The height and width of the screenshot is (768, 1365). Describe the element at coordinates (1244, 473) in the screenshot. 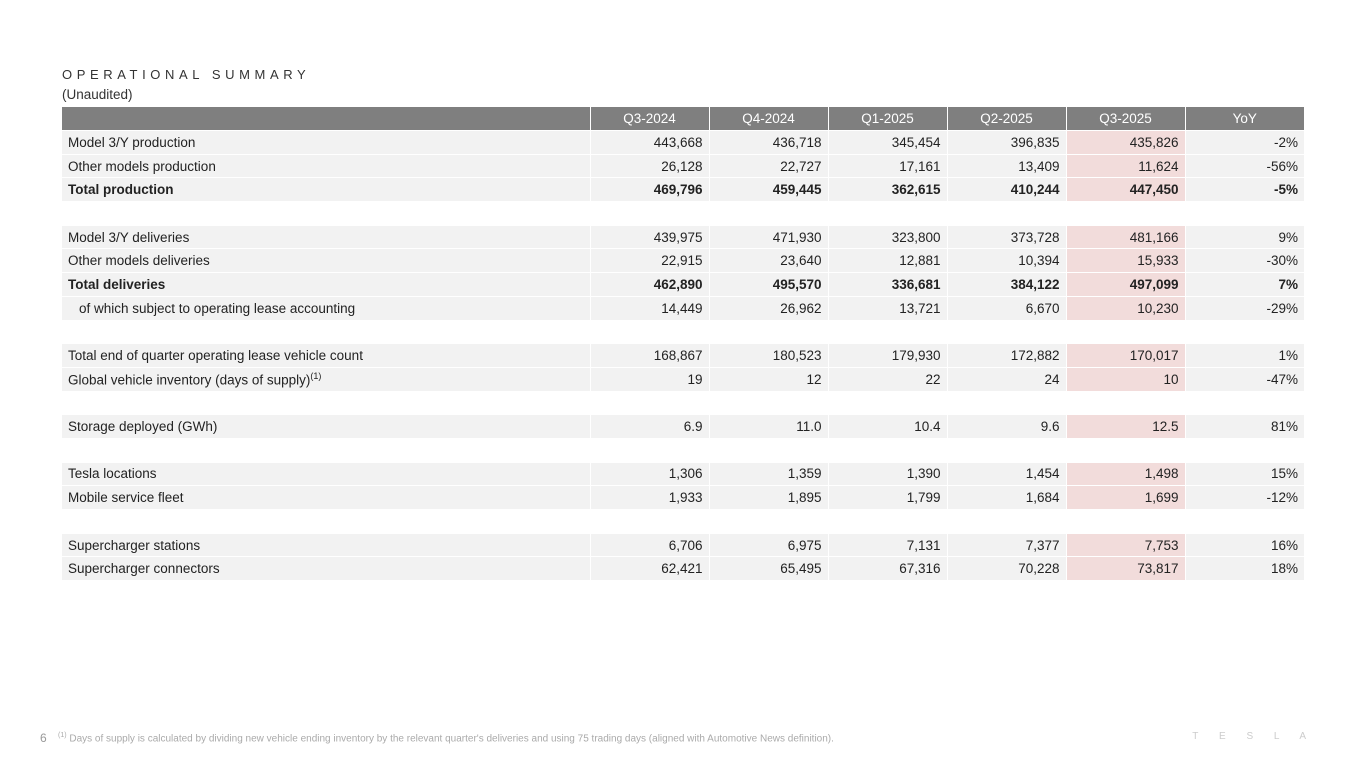

I see `value-cell: 15%` at that location.